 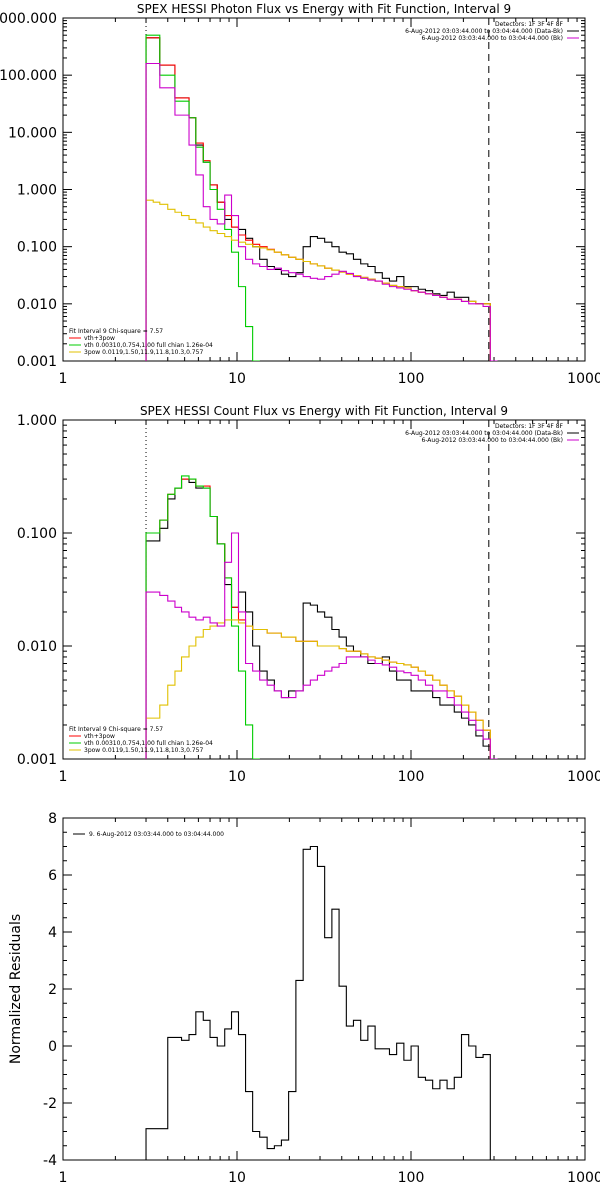 What do you see at coordinates (16, 989) in the screenshot?
I see `y-axis-label: Normalized Residuals` at bounding box center [16, 989].